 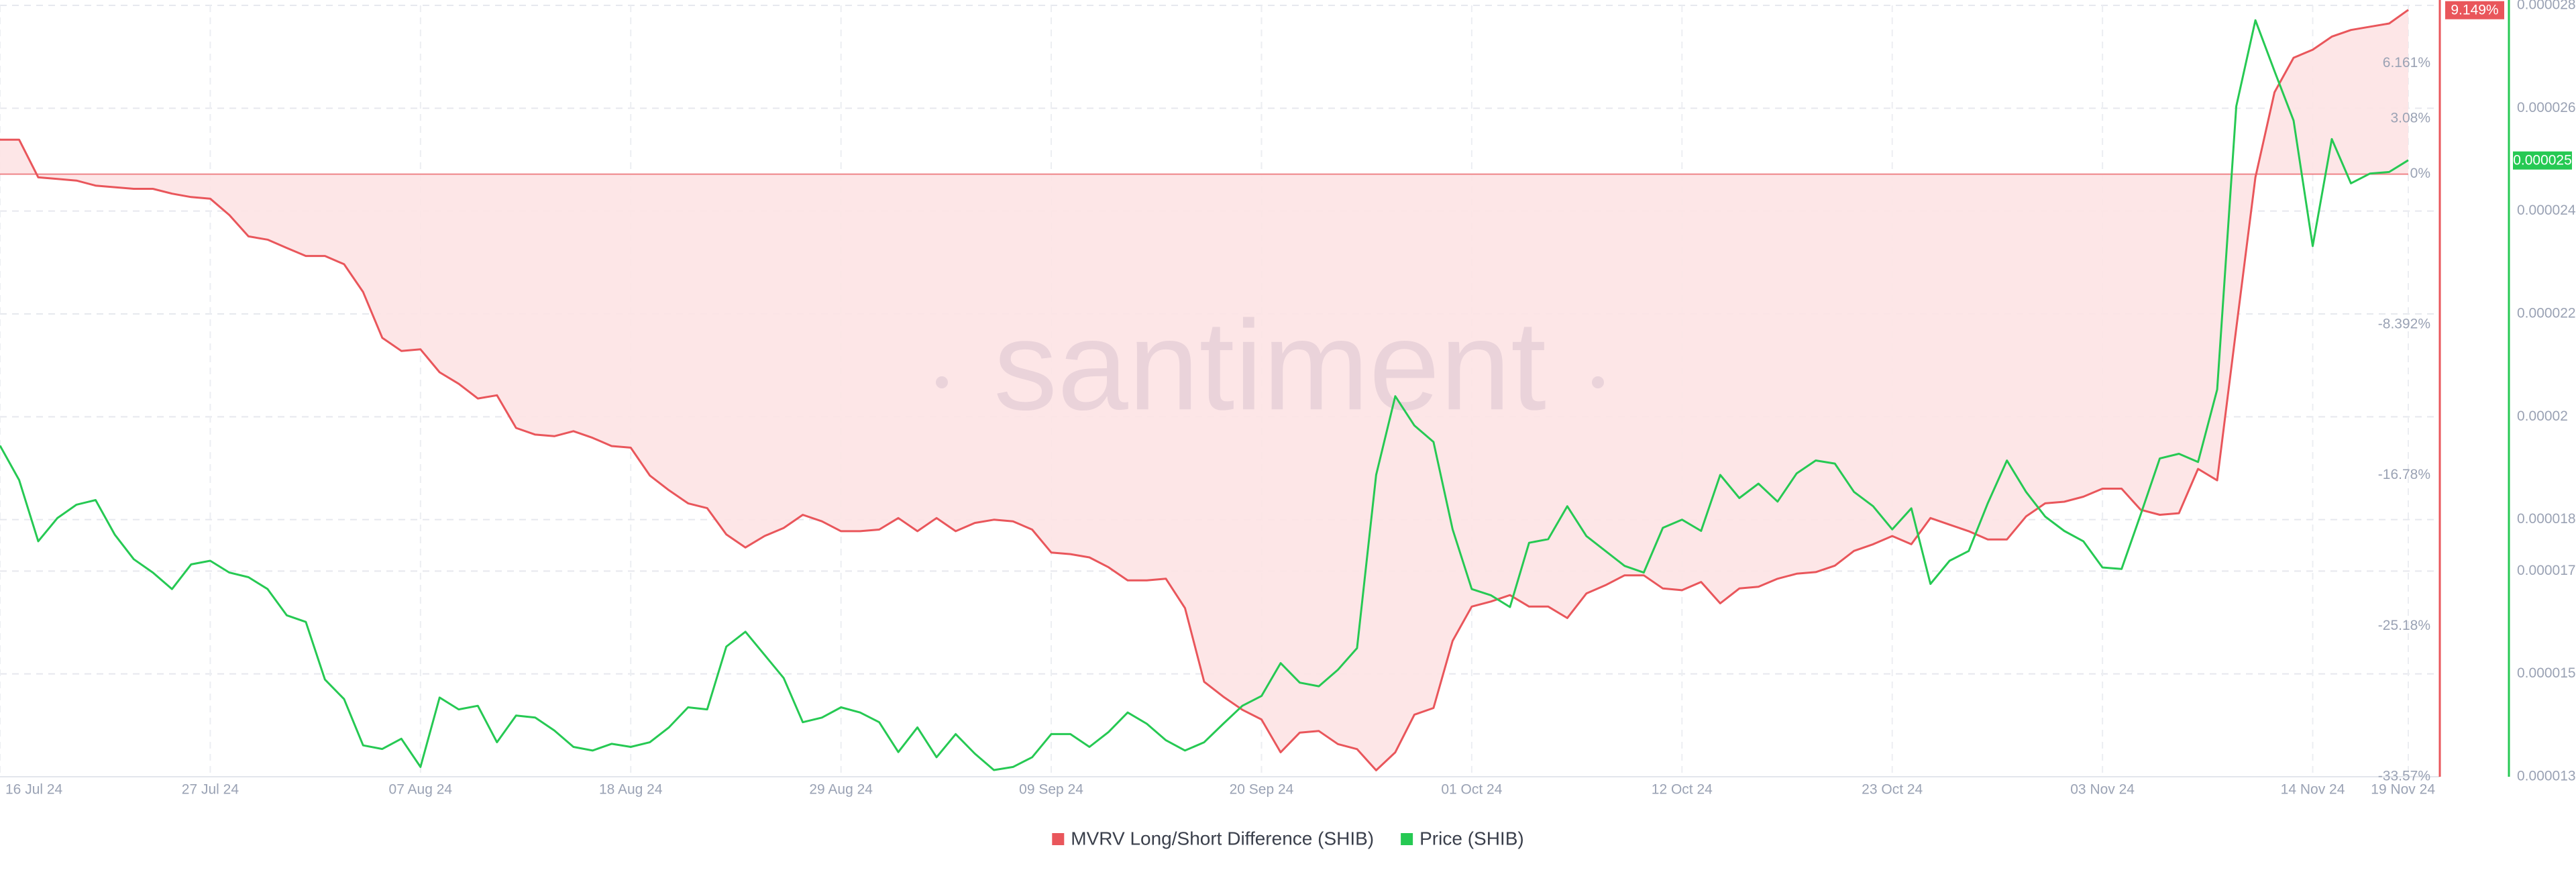 I want to click on y-tick-label: 3.08%, so click(x=2410, y=119).